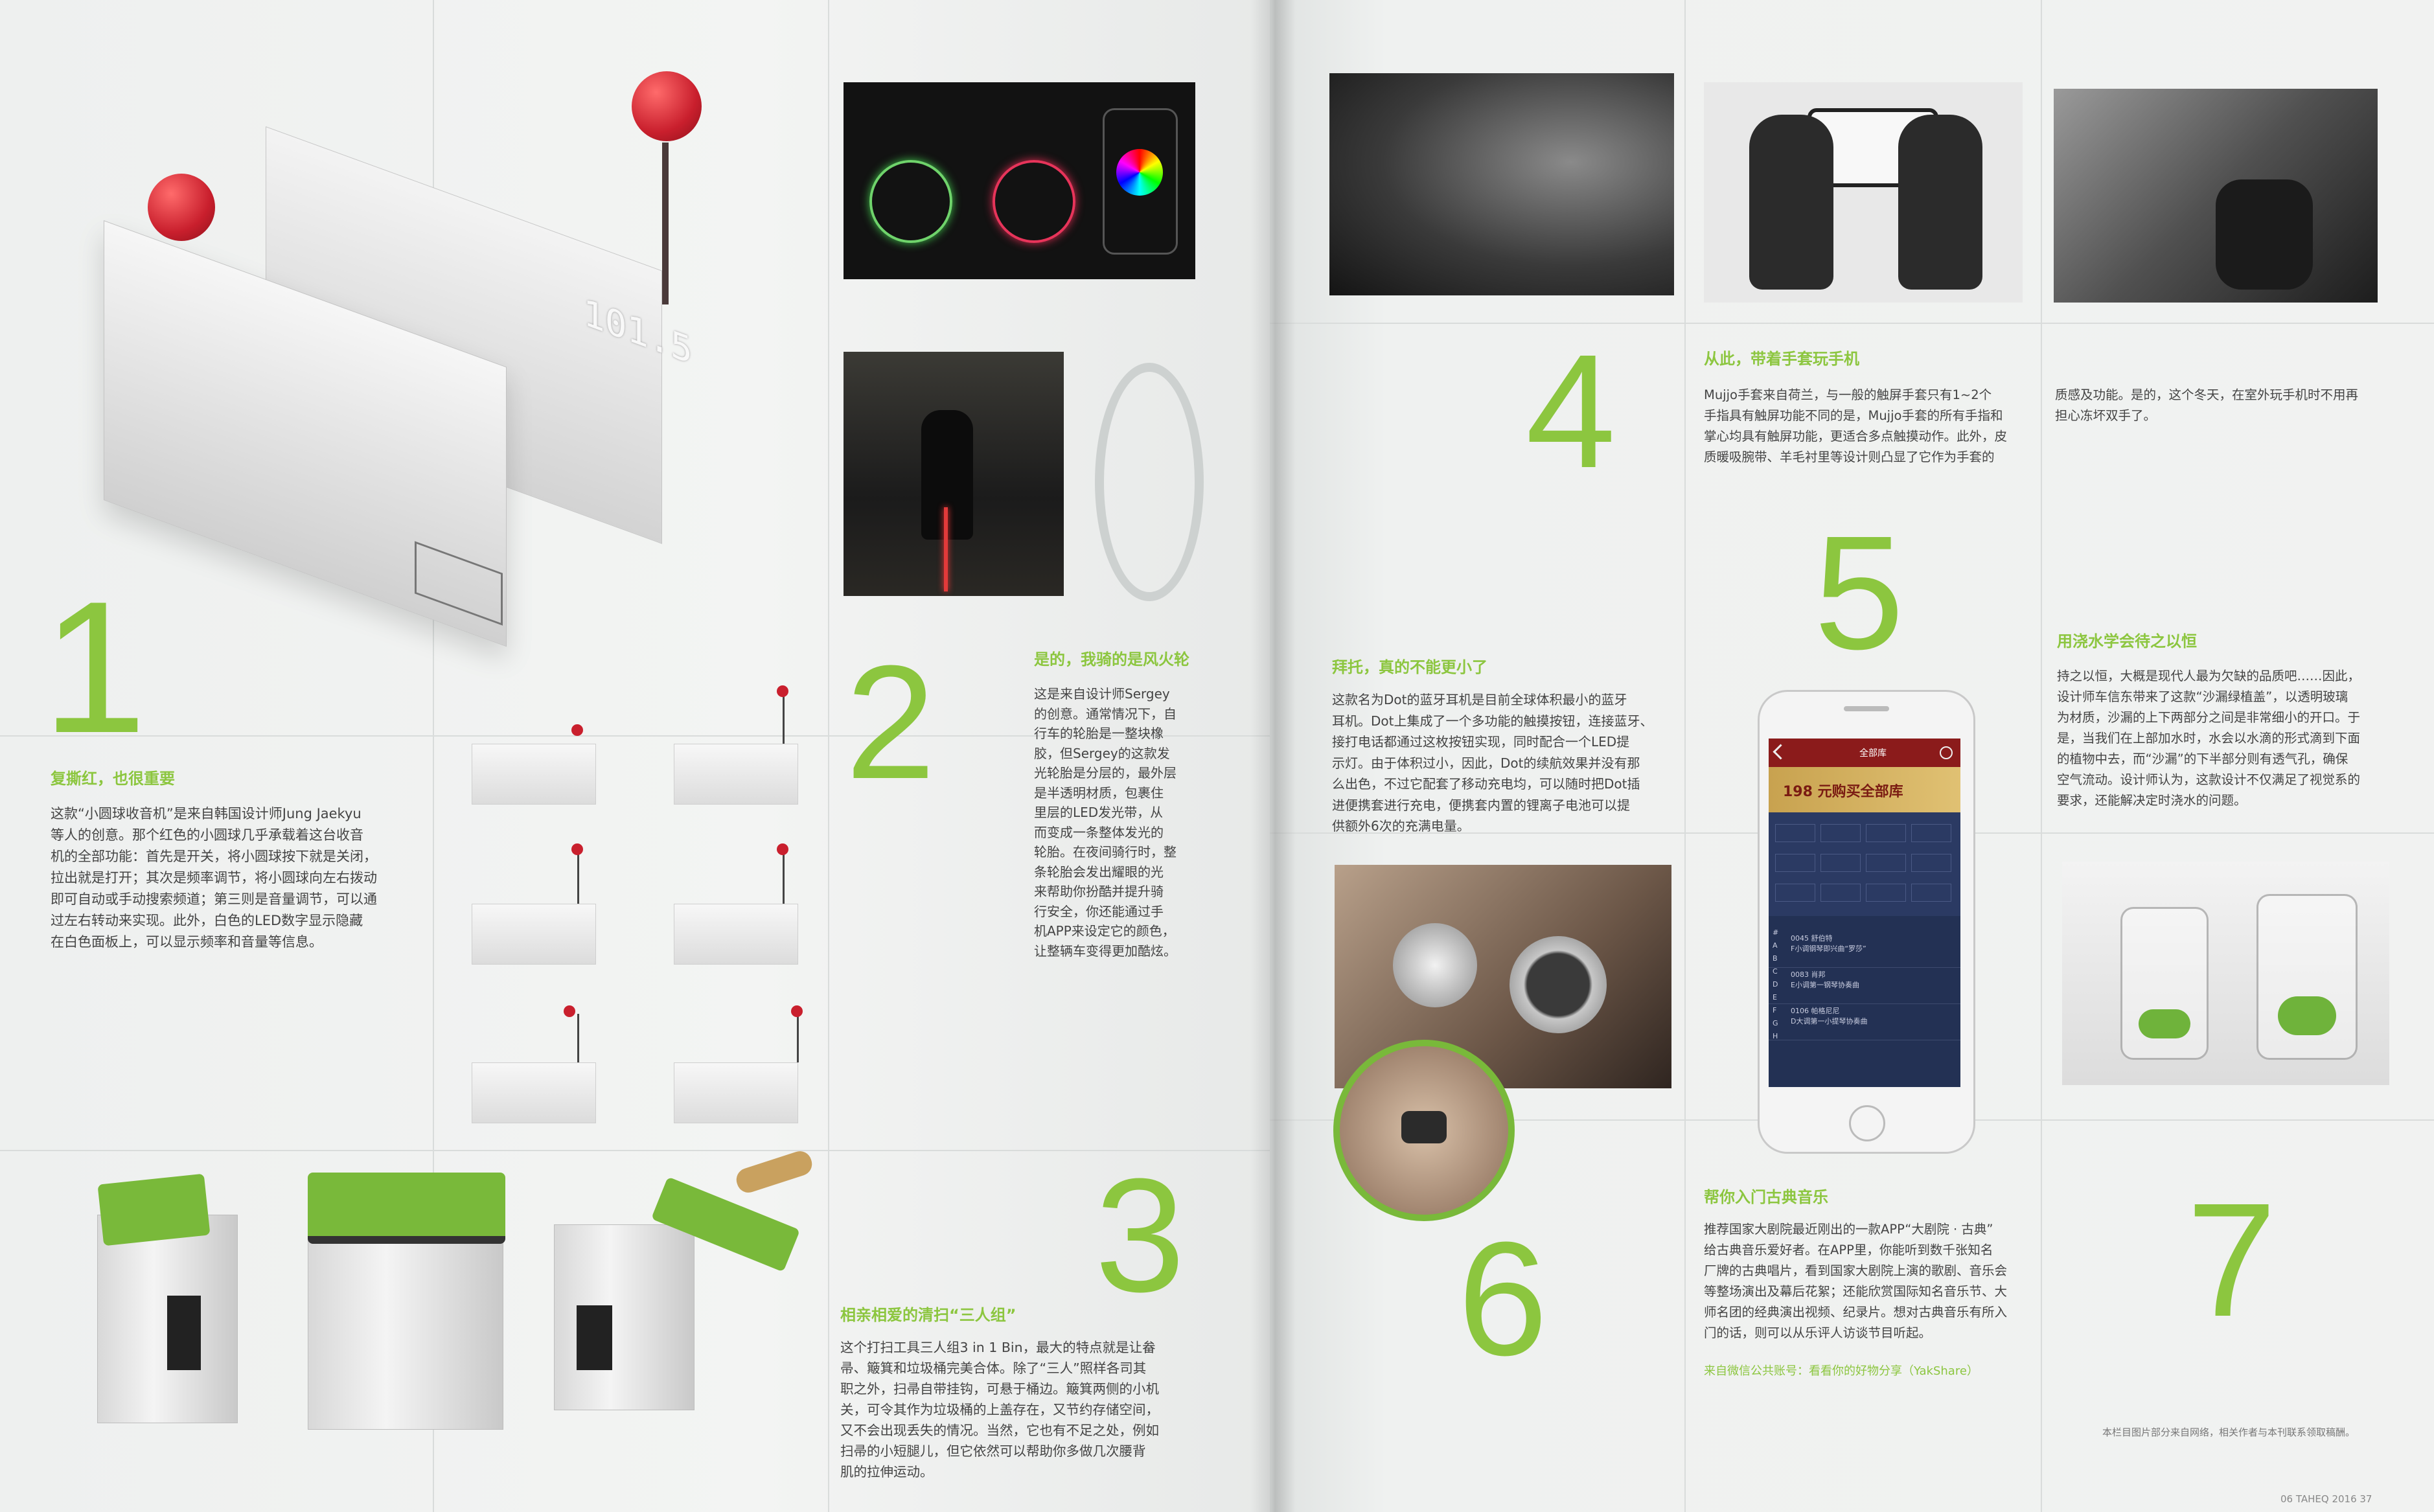  I want to click on item-number: 4, so click(1571, 411).